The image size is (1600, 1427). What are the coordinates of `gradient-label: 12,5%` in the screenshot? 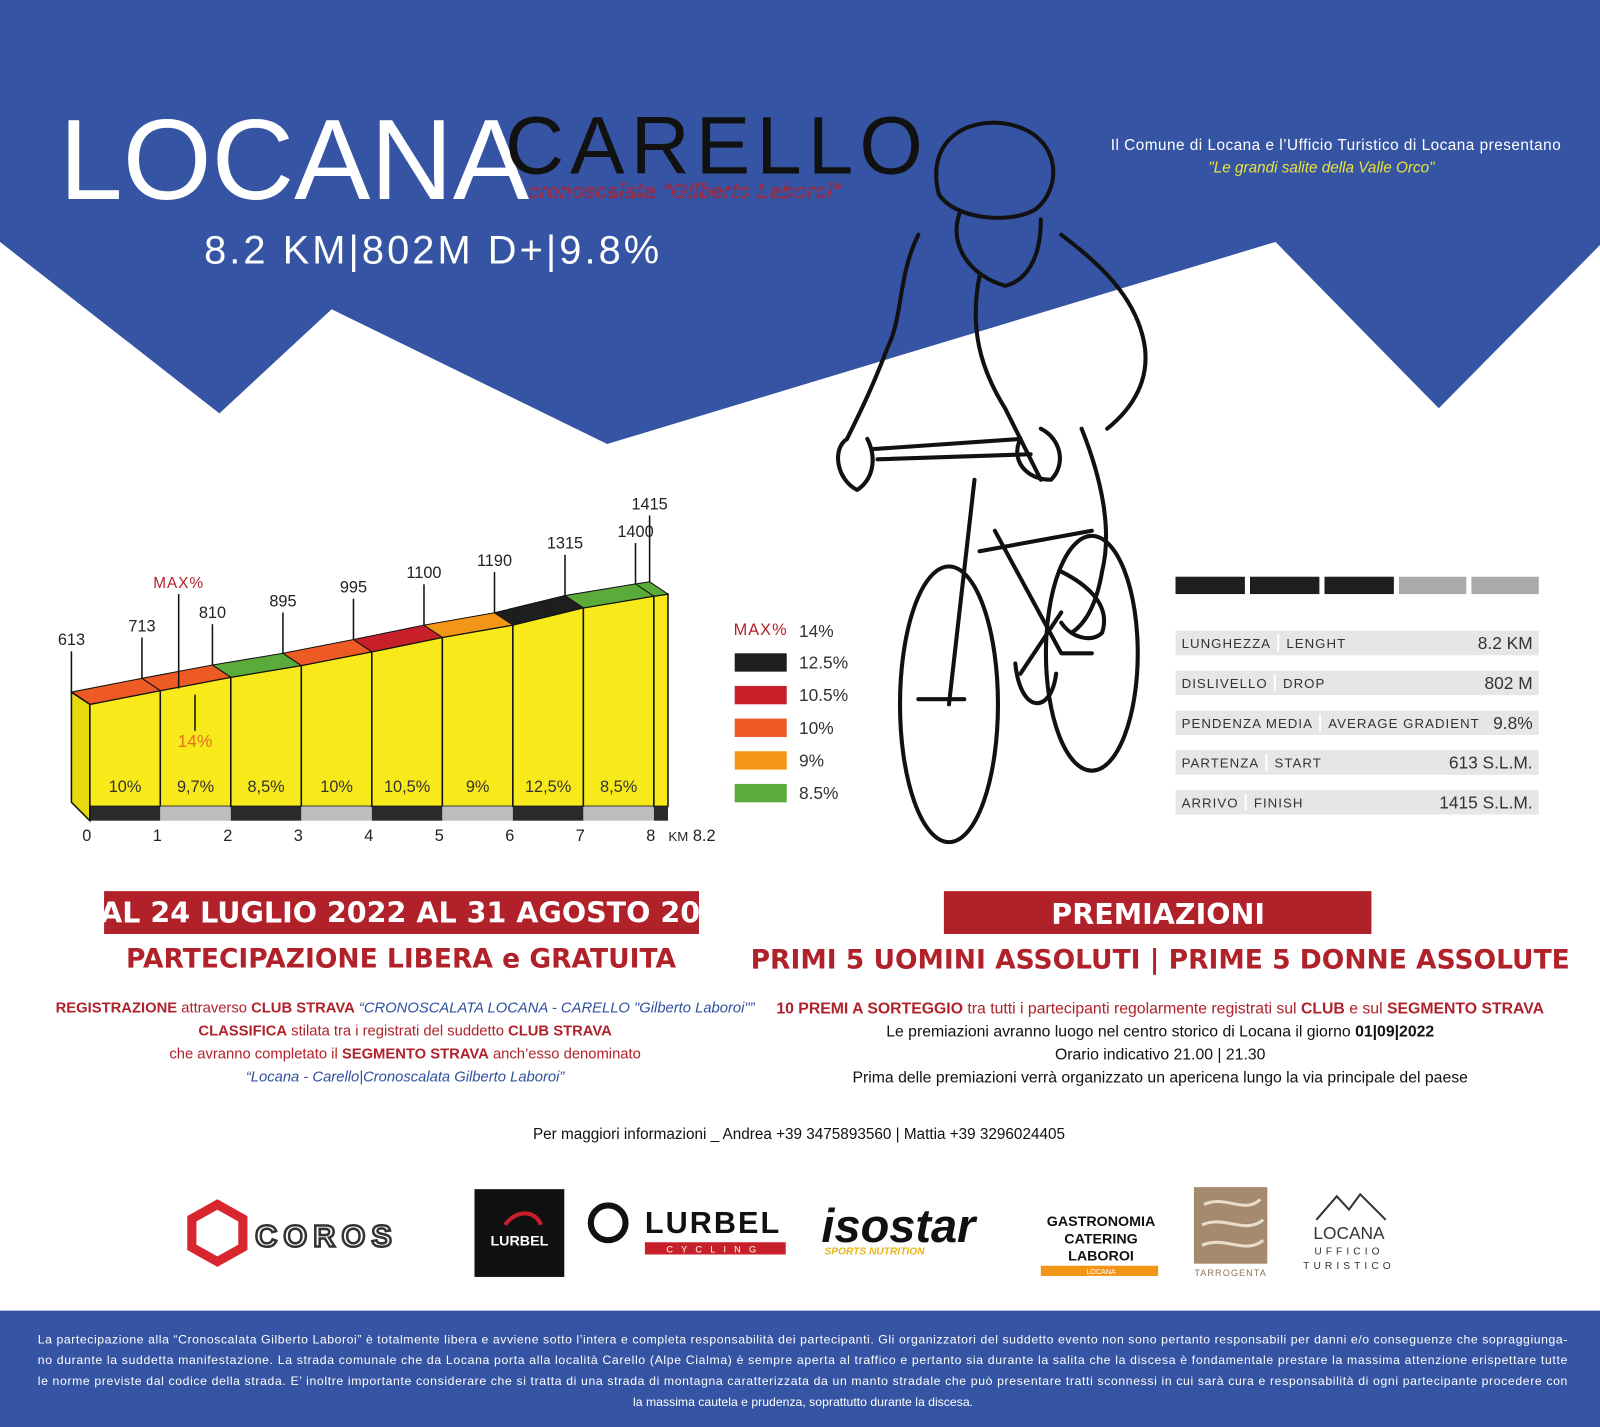 It's located at (548, 787).